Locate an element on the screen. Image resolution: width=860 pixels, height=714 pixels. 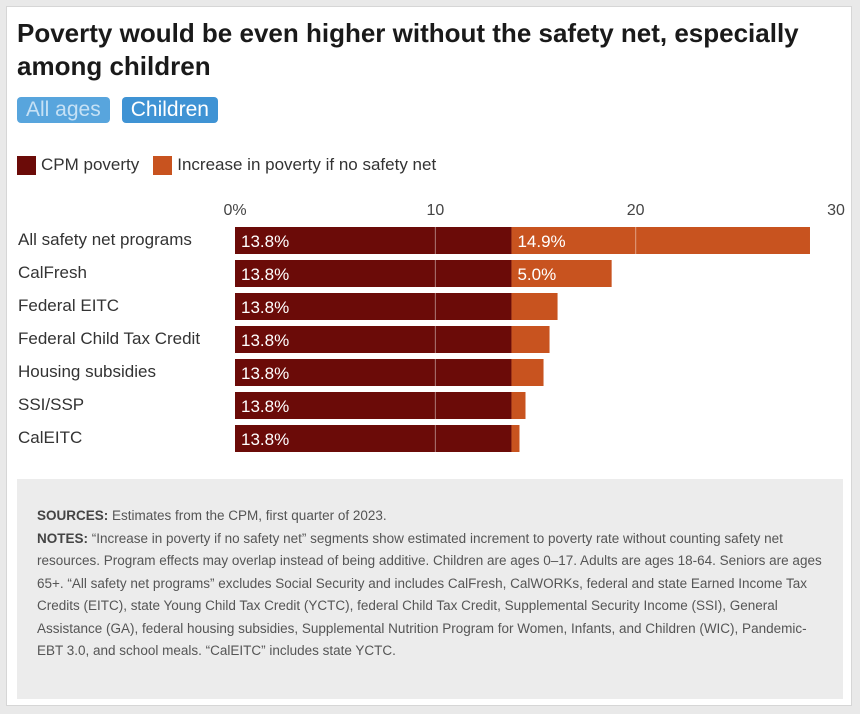
legend-item-increase: Increase in poverty if no safety net is located at coordinates (294, 165).